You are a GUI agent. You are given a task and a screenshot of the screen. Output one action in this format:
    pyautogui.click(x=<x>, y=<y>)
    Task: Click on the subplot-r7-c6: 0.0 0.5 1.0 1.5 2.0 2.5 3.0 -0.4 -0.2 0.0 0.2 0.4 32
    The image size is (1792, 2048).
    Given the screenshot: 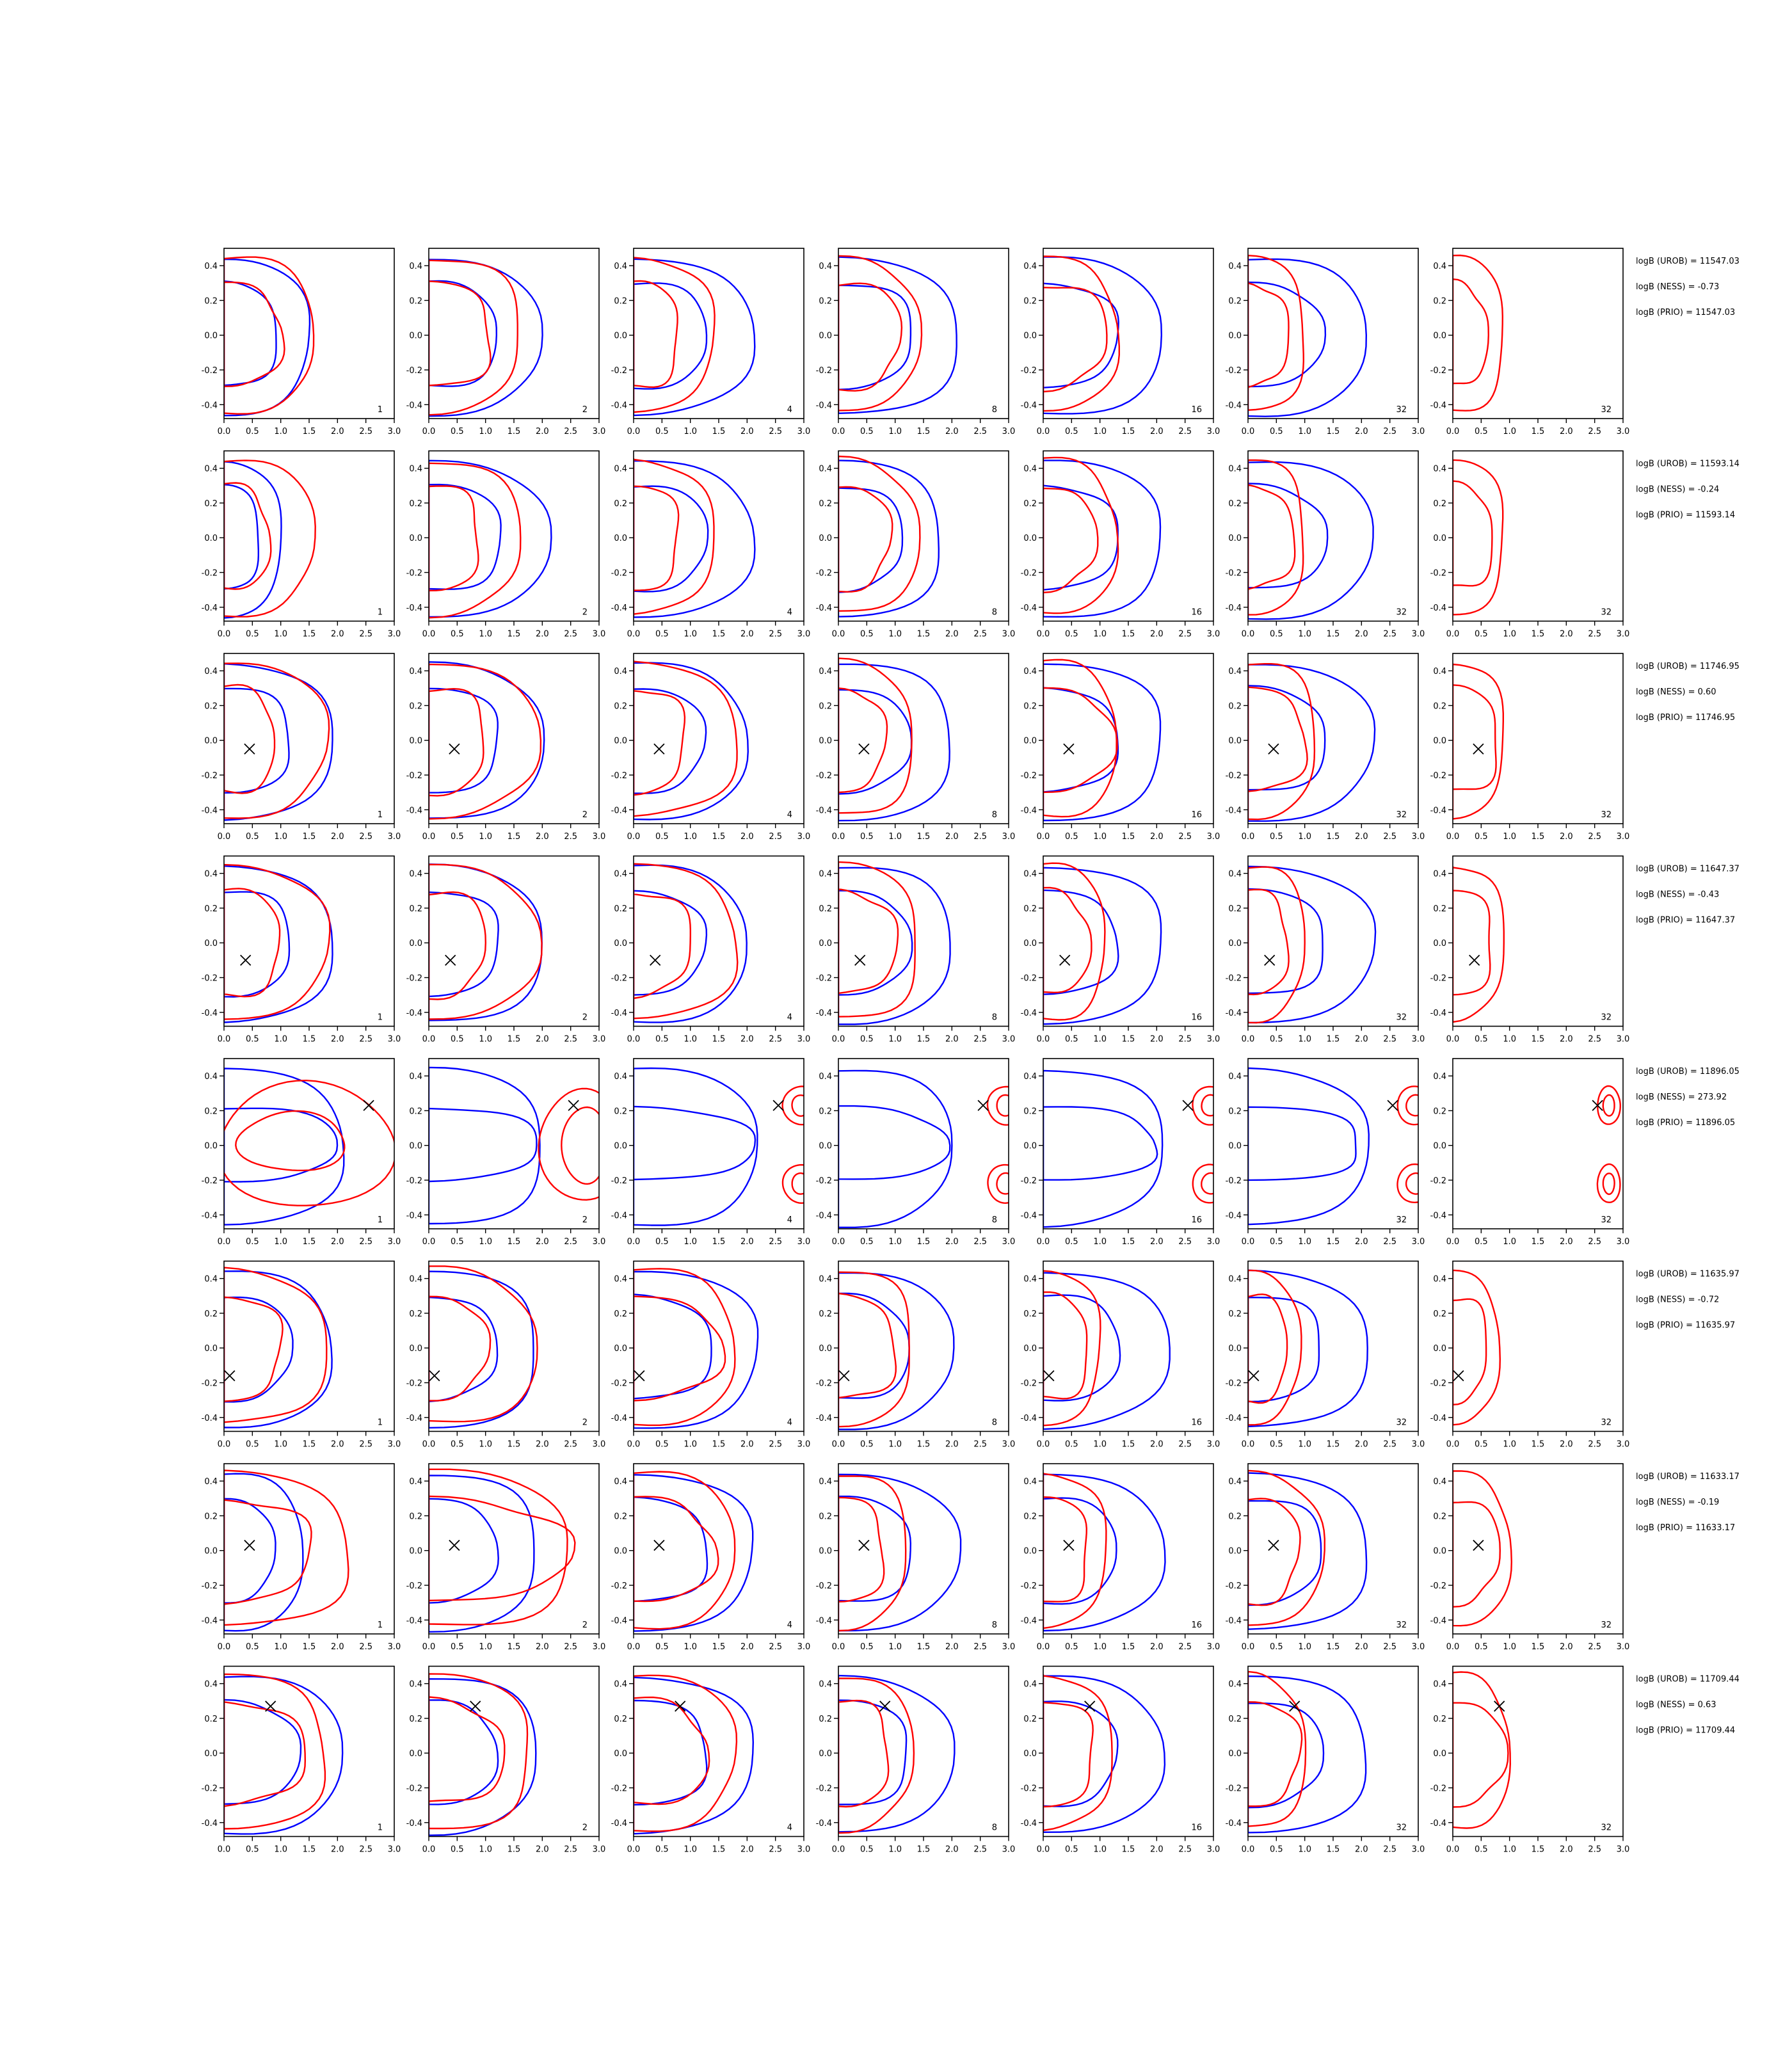 What is the action you would take?
    pyautogui.click(x=1325, y=1557)
    